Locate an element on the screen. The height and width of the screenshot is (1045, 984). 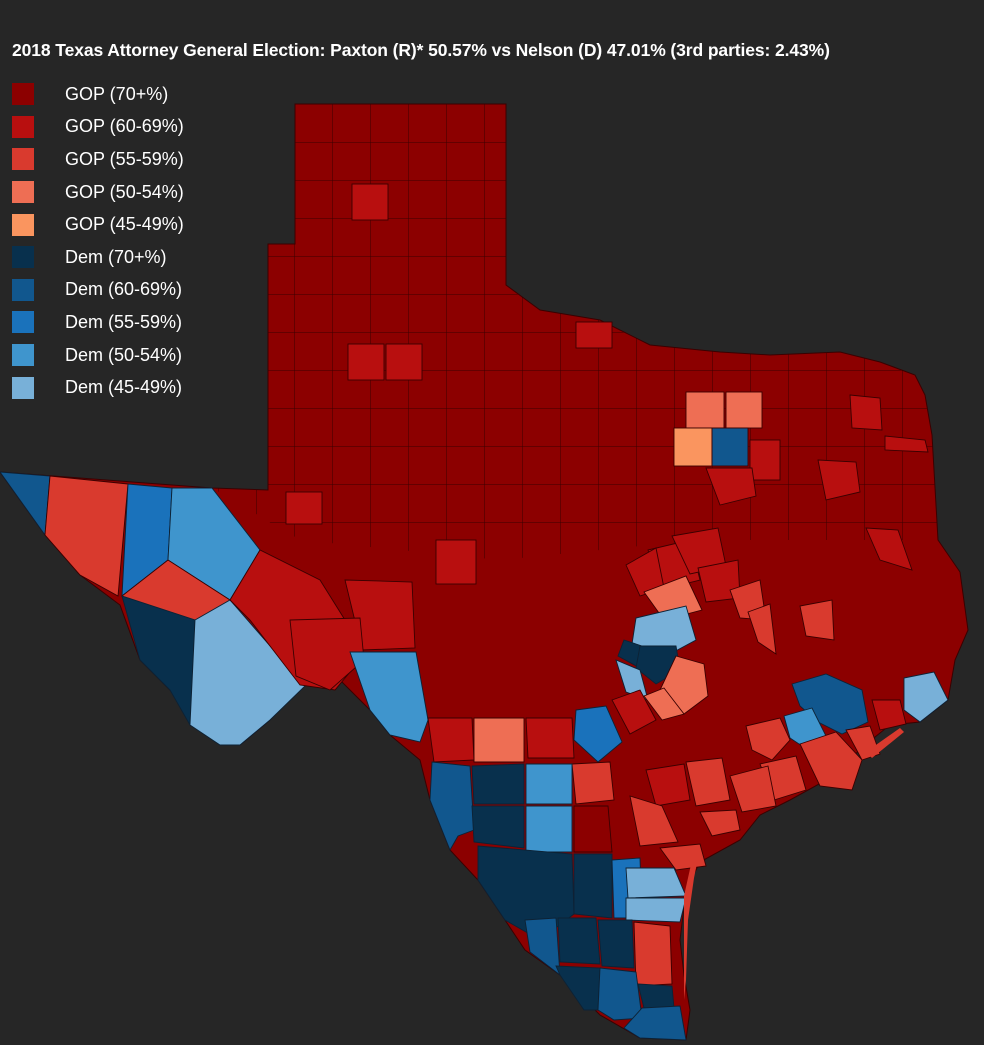
legend-item-dem-60: Dem (60-69%) is located at coordinates (98, 290).